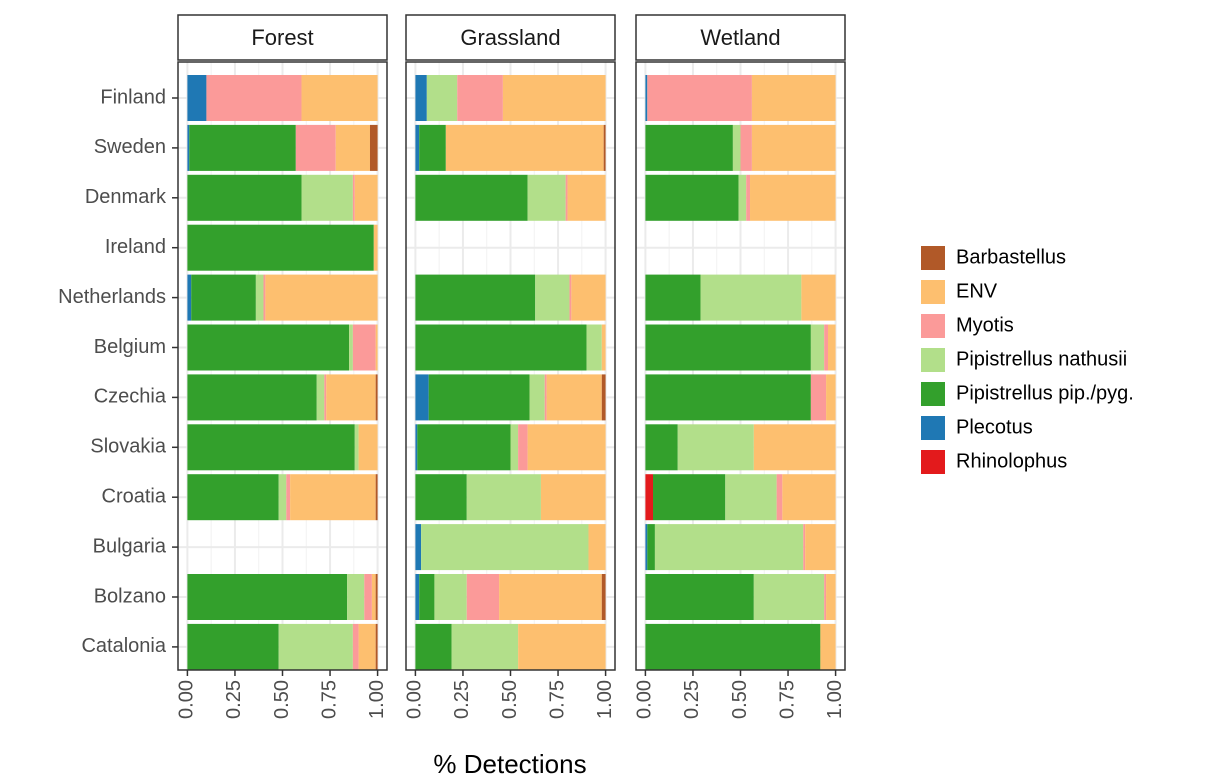  Describe the element at coordinates (1011, 461) in the screenshot. I see `legend-label: Rhinolophus` at that location.